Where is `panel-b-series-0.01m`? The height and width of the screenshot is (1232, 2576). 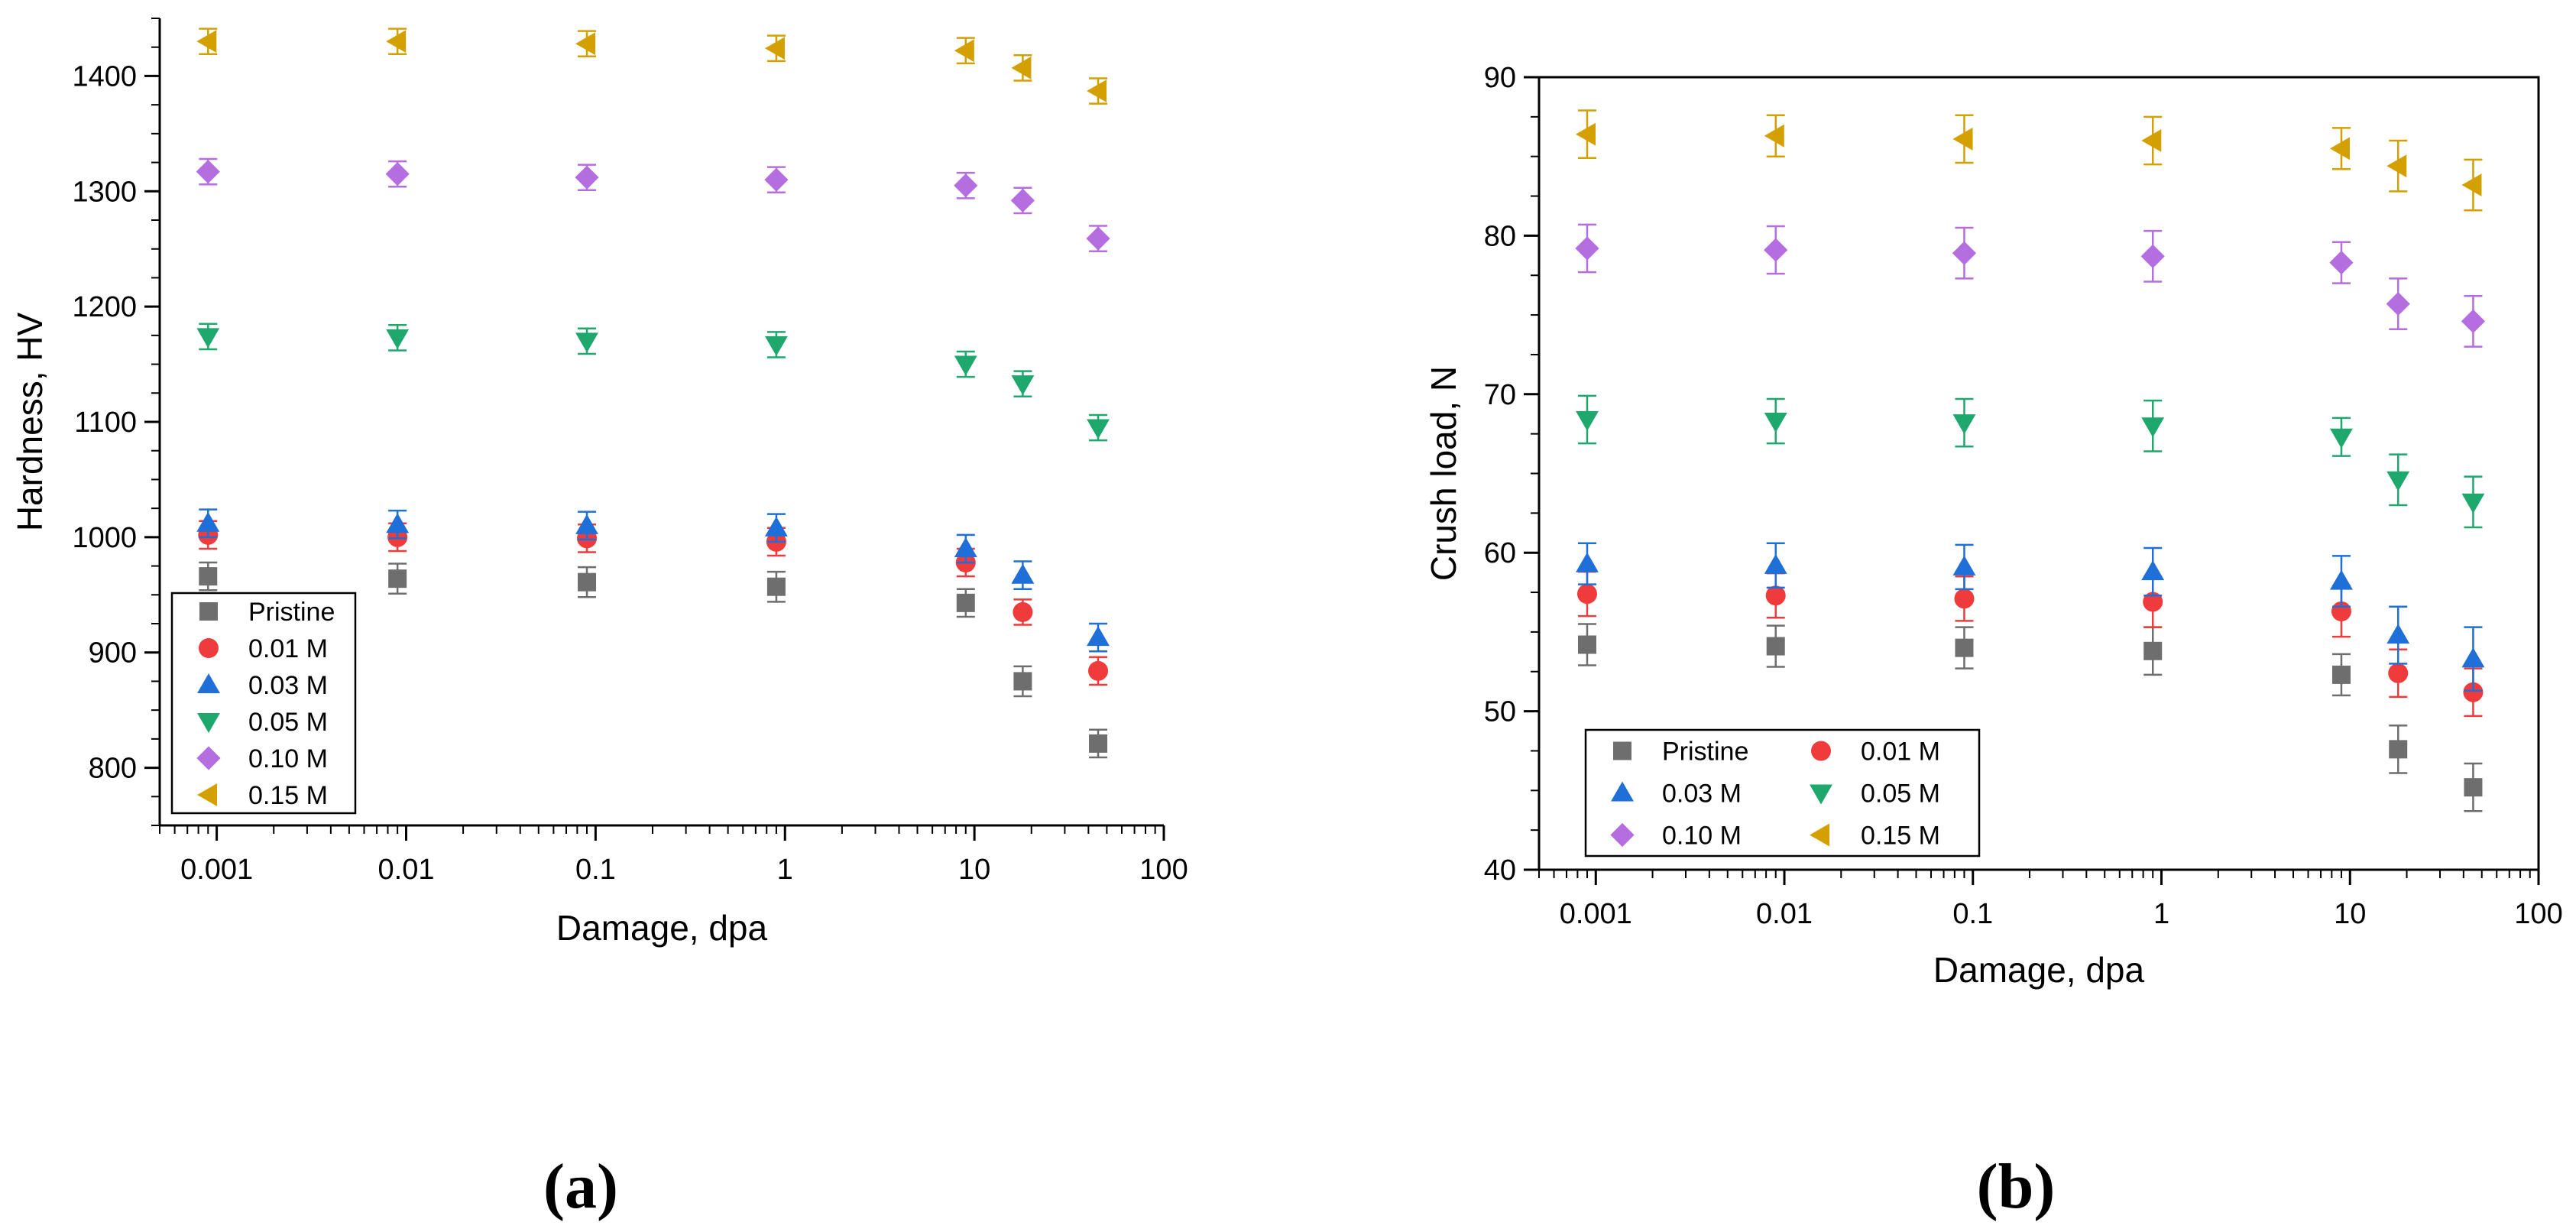
panel-b-series-0.01m is located at coordinates (2030, 644).